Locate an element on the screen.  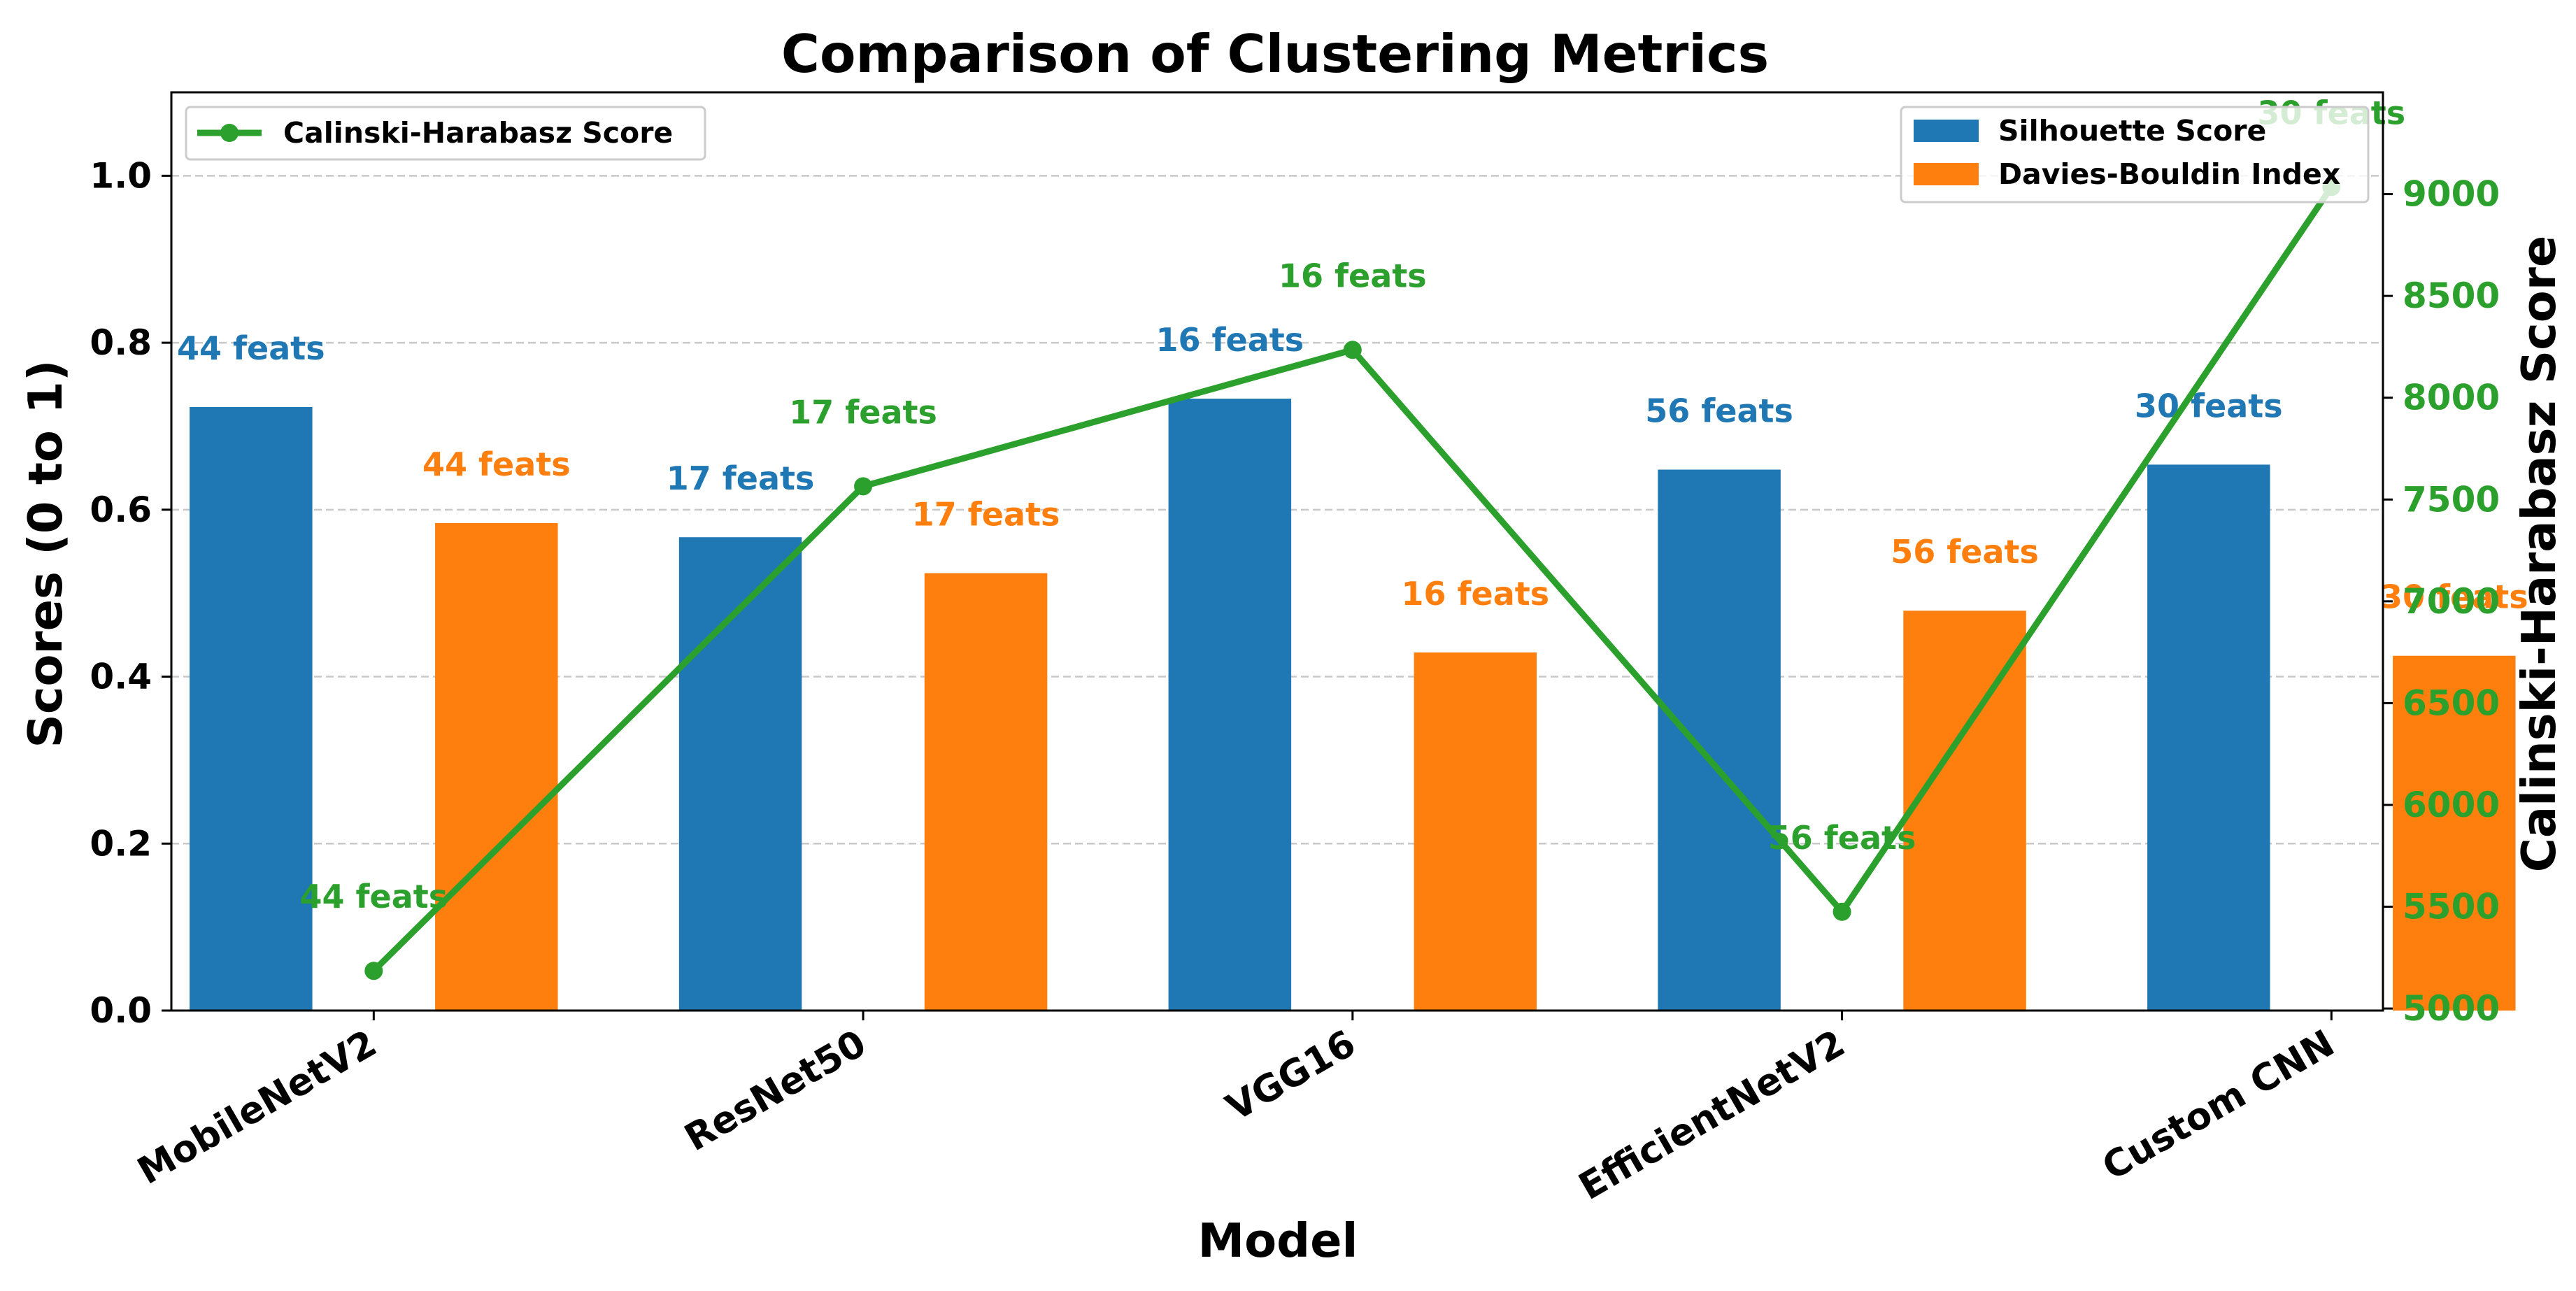
legend-db-label: Davies-Bouldin Index is located at coordinates (2169, 174).